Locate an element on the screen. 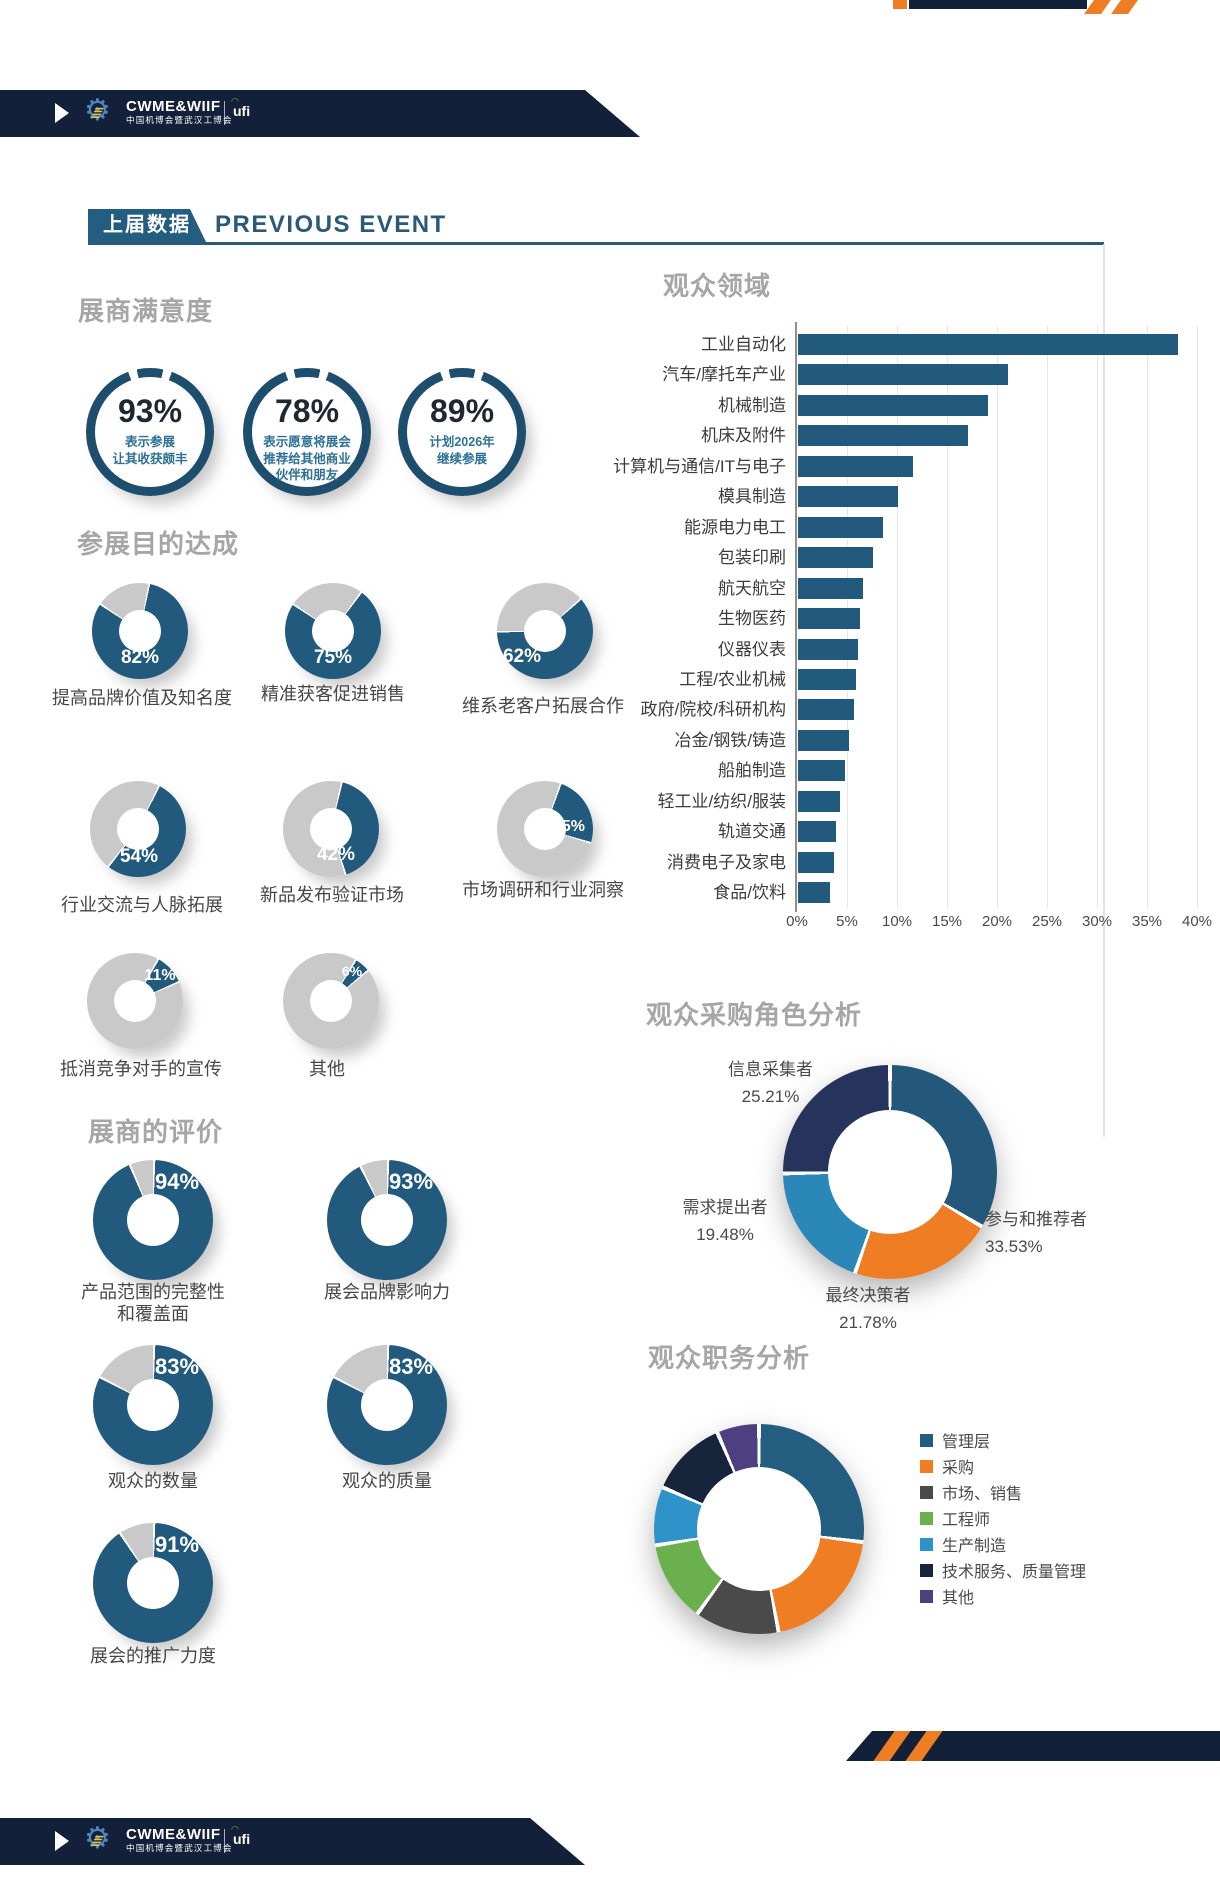 The height and width of the screenshot is (1879, 1220). bar-category-label: 轨道交通 is located at coordinates (752, 832).